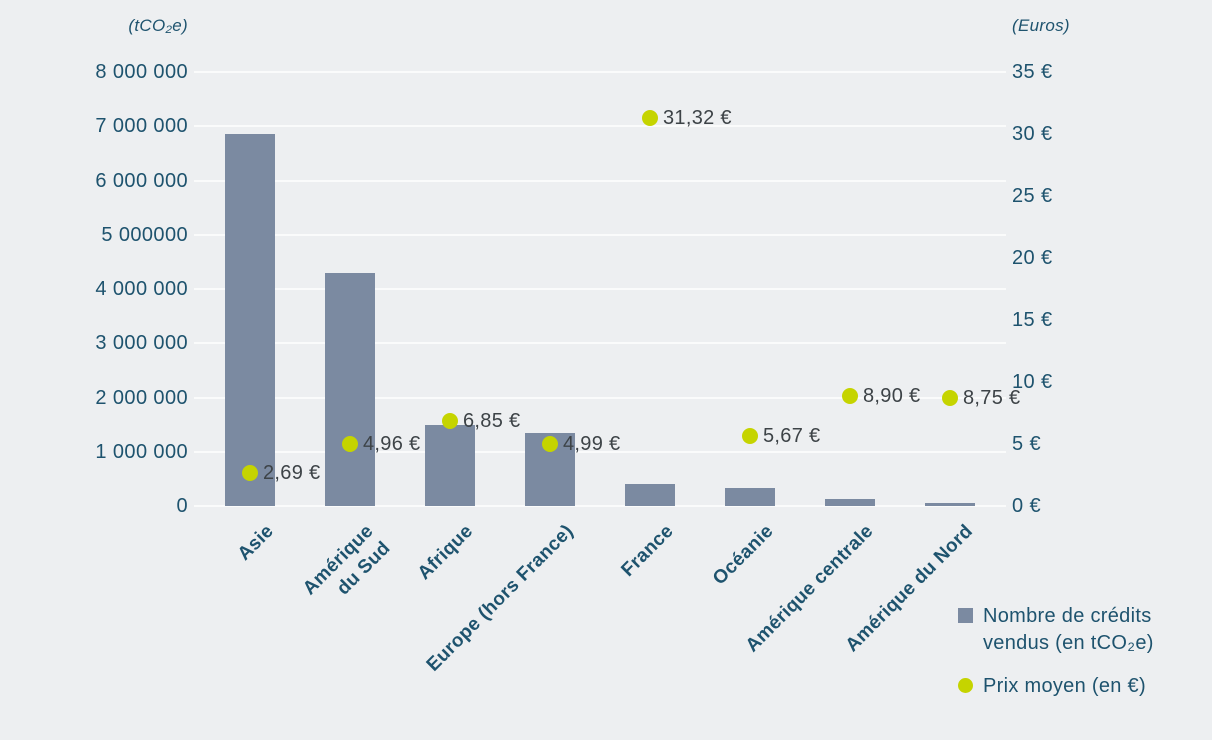  I want to click on legend-item-bar-series: Nombre de crédits vendus (en tCO₂e), so click(1078, 630).